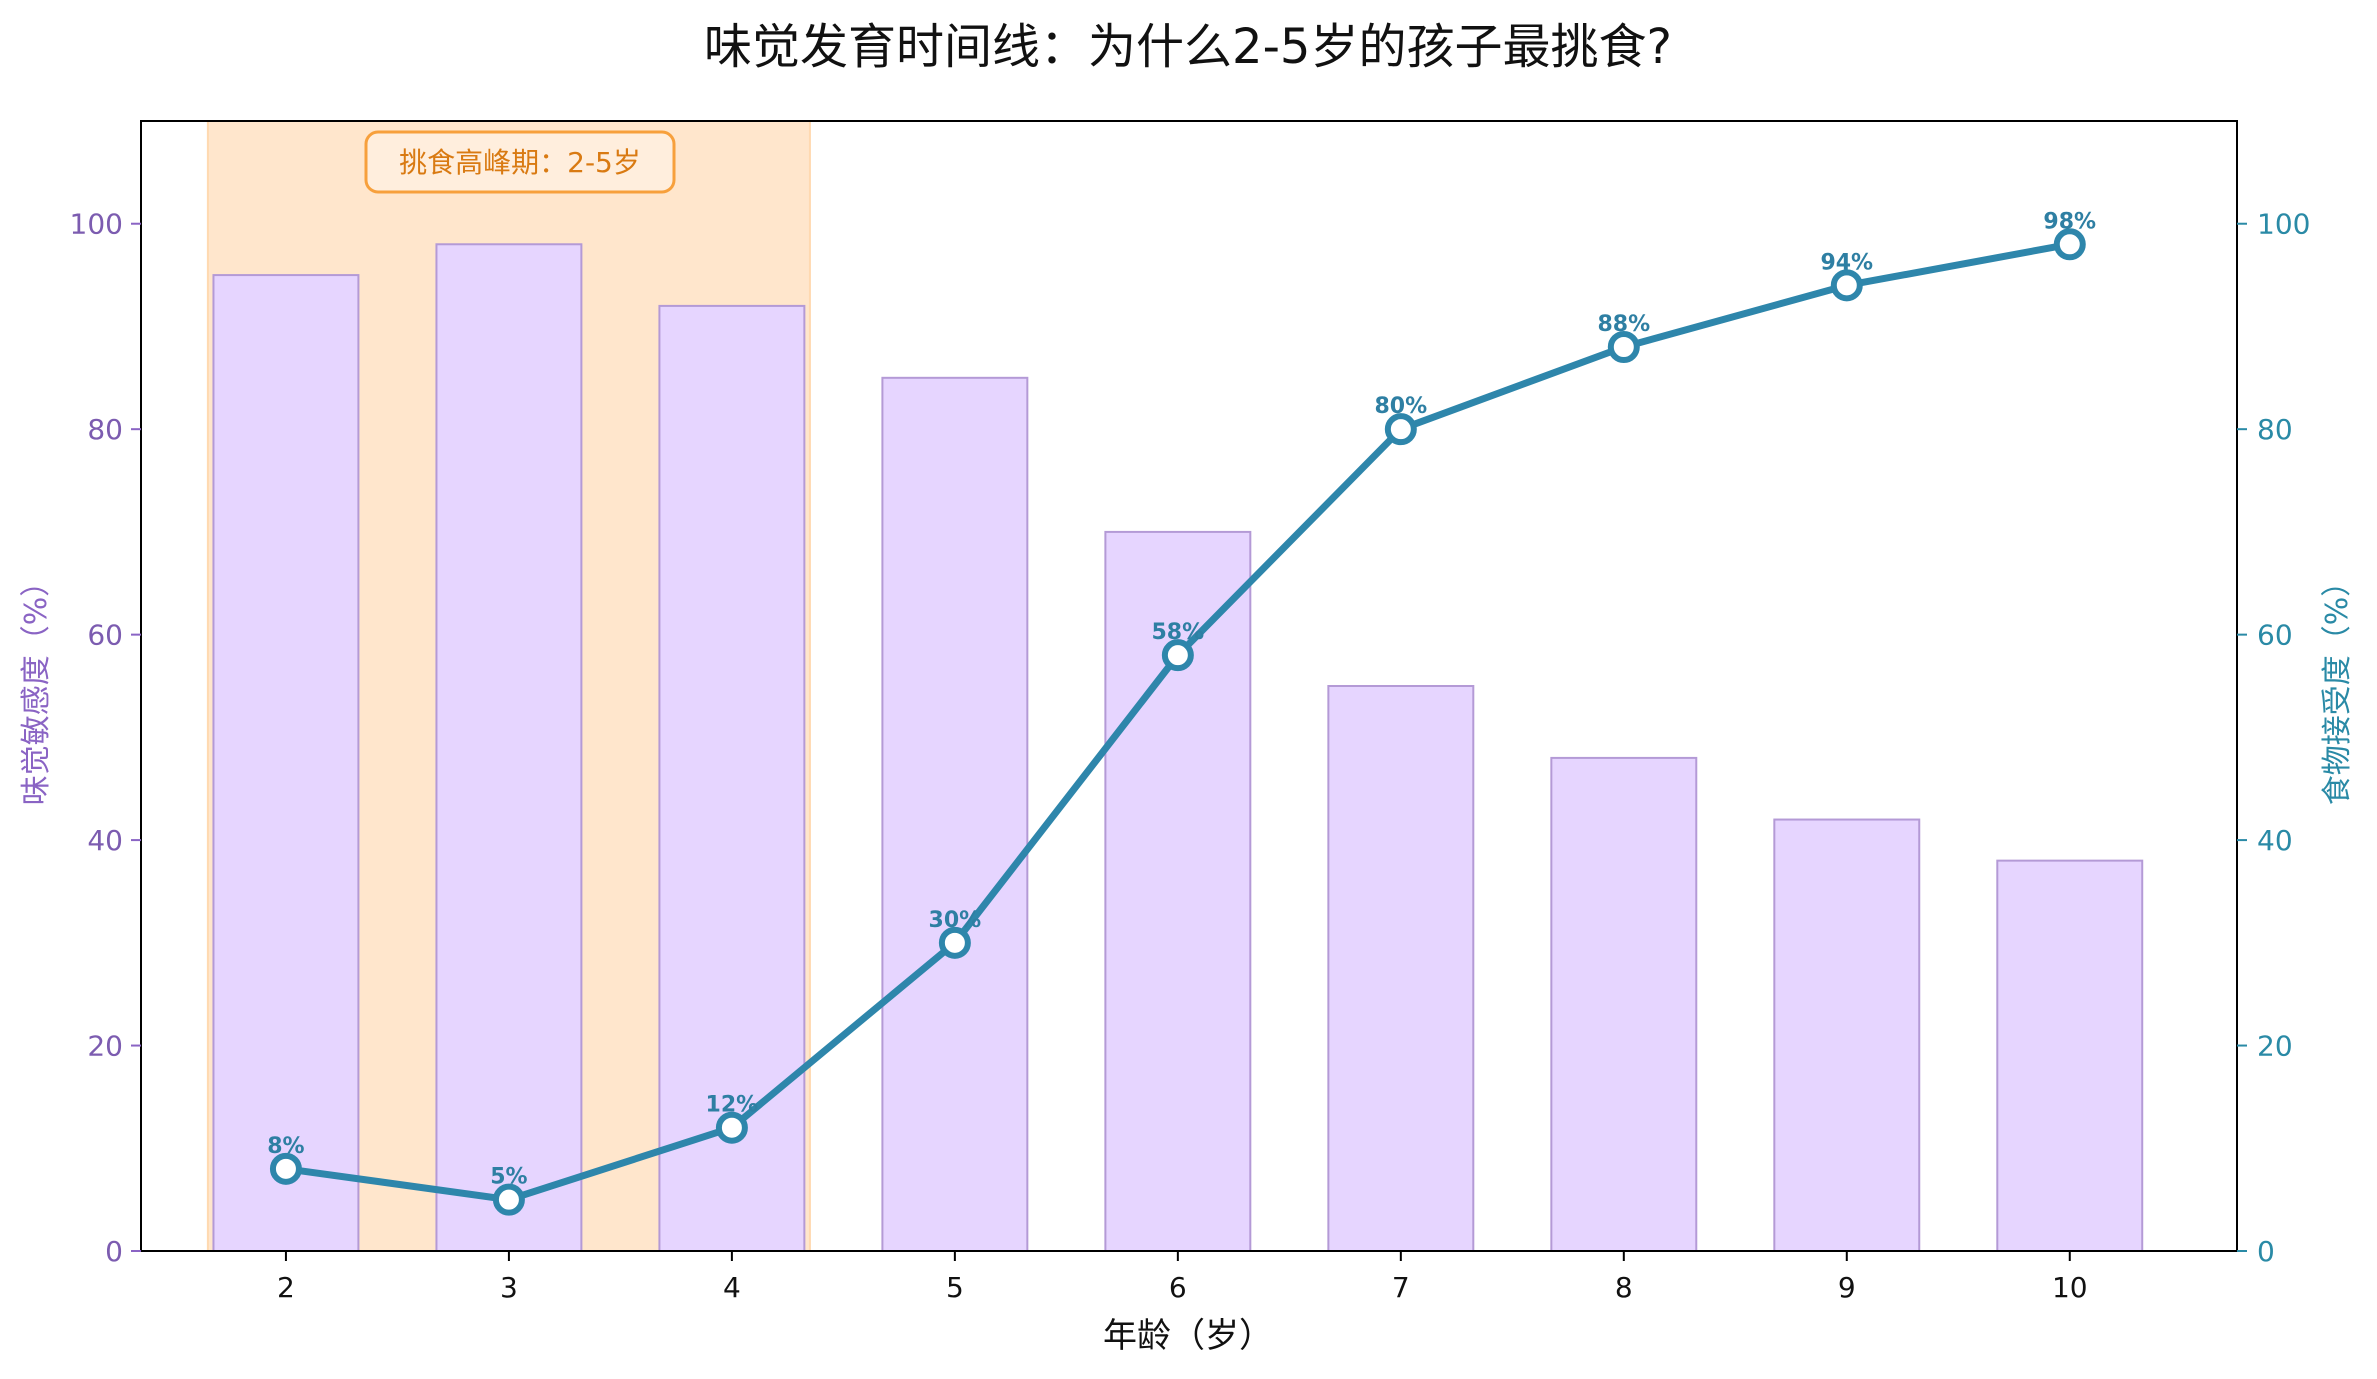  Describe the element at coordinates (1847, 1287) in the screenshot. I see `x-tick-label: 9` at that location.